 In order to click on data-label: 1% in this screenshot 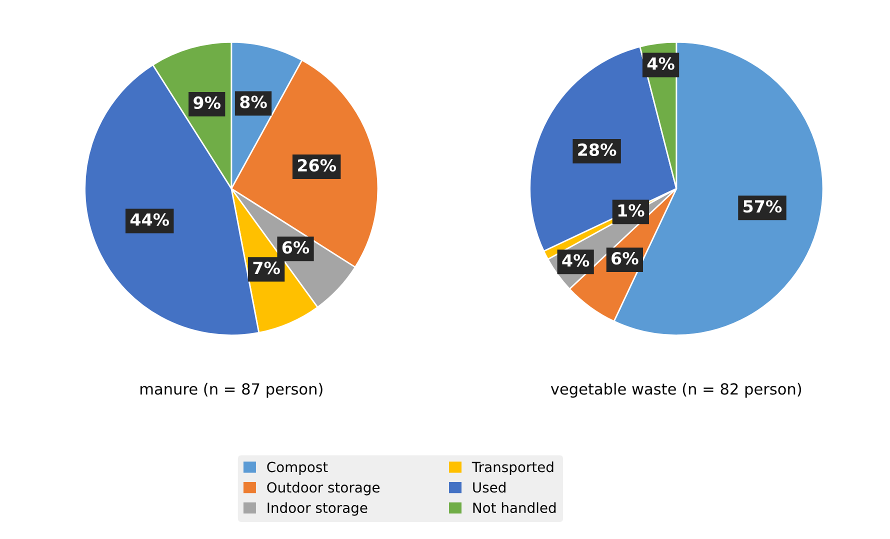, I will do `click(631, 210)`.